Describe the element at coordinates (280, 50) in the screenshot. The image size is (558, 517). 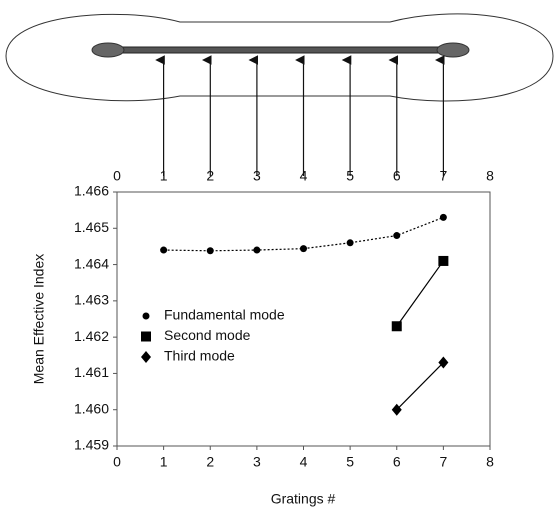
I see `fiber-core` at that location.